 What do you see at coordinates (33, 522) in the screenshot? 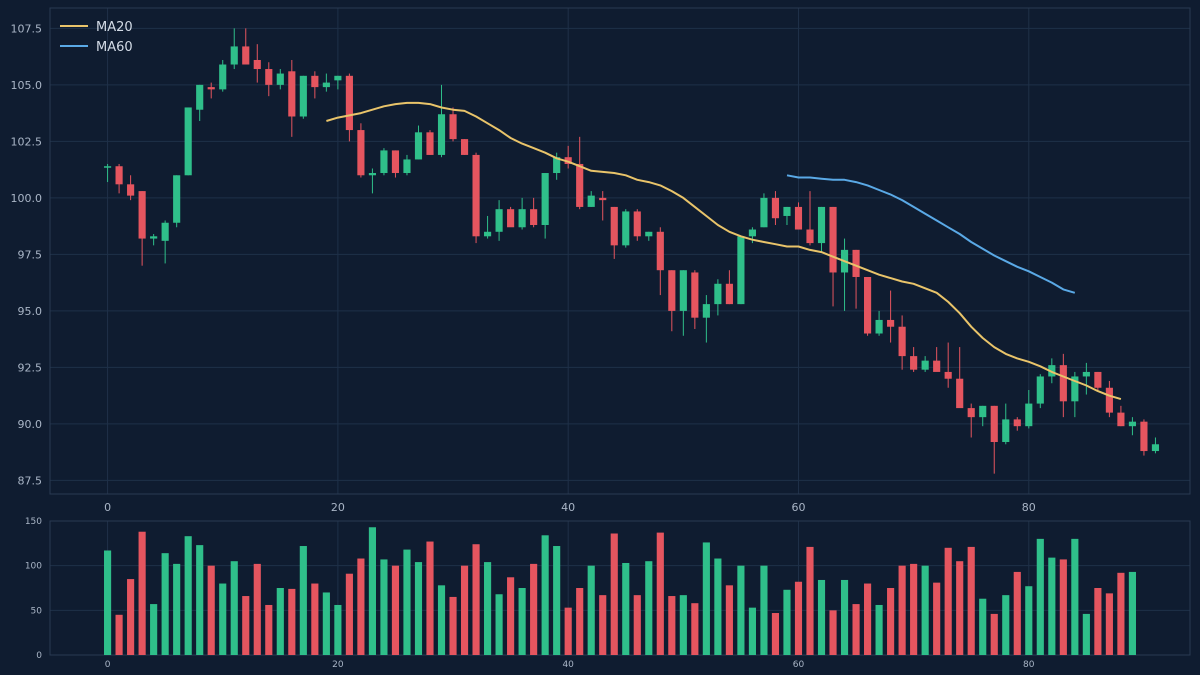
I see `volume-y-tick-label: 150` at bounding box center [33, 522].